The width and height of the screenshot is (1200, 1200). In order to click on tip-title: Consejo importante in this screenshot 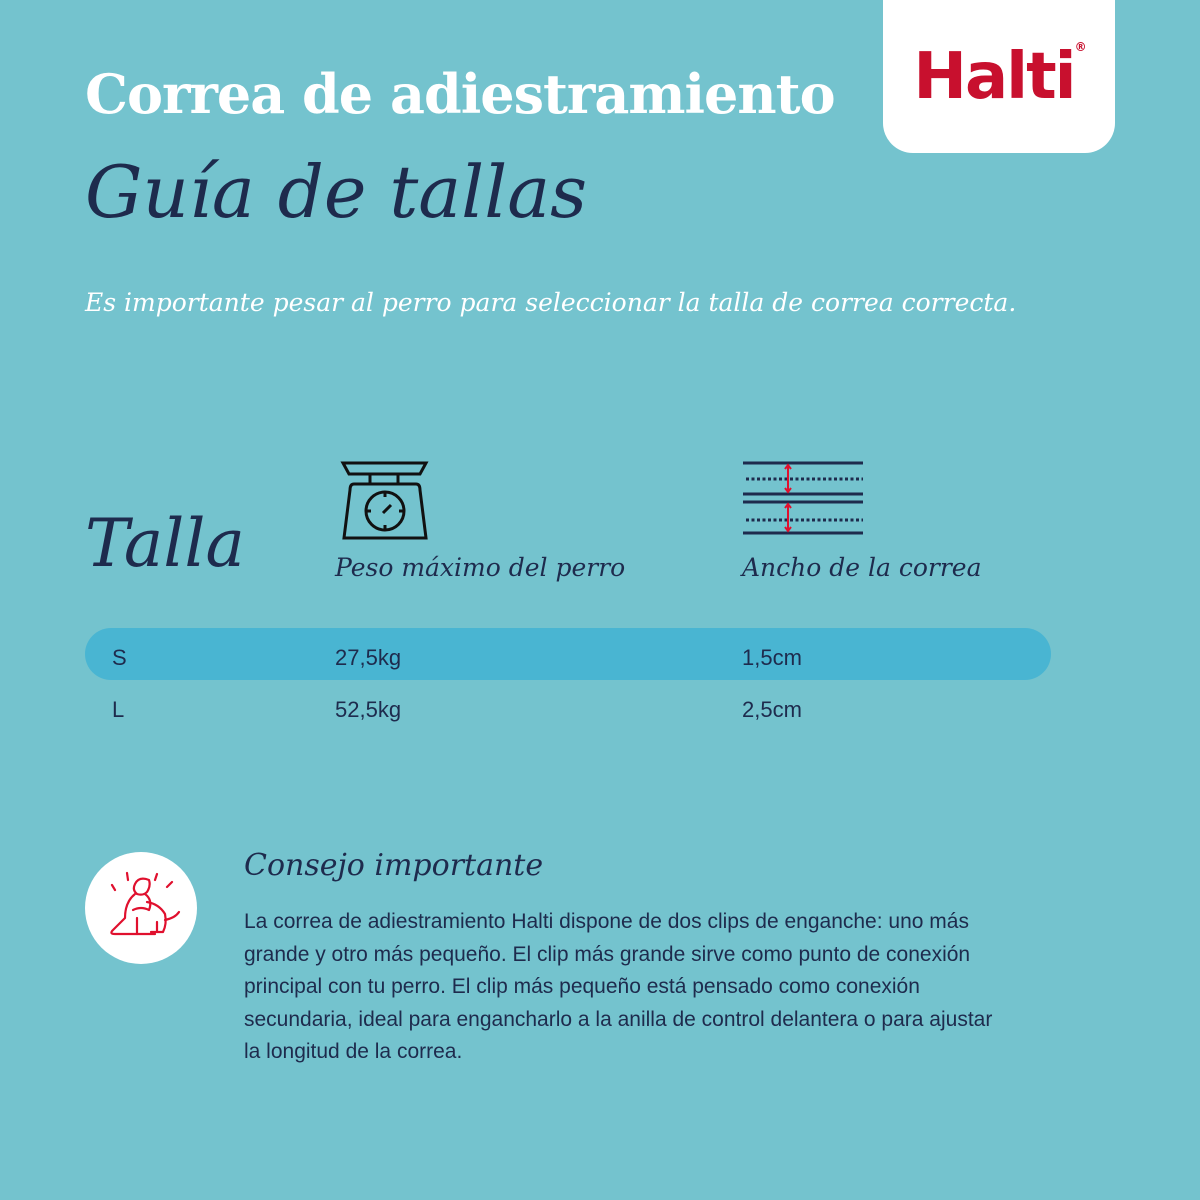, I will do `click(394, 865)`.